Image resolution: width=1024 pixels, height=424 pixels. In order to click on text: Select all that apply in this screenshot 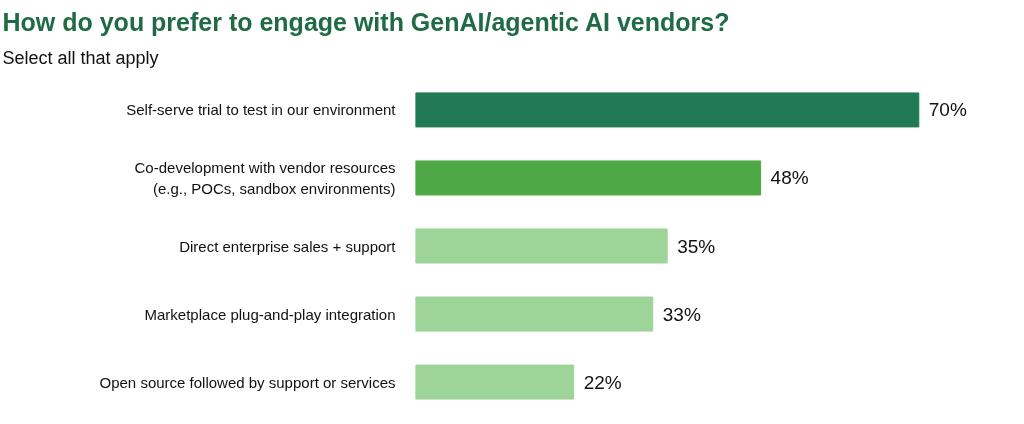, I will do `click(80, 57)`.